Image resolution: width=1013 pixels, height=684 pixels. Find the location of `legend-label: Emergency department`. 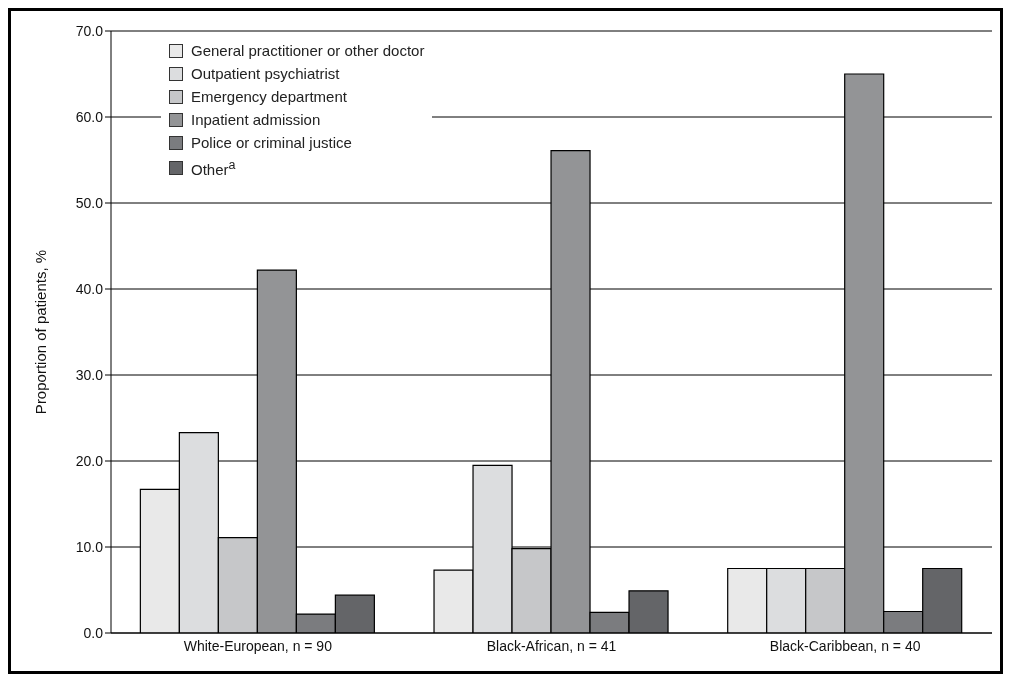

legend-label: Emergency department is located at coordinates (269, 97).